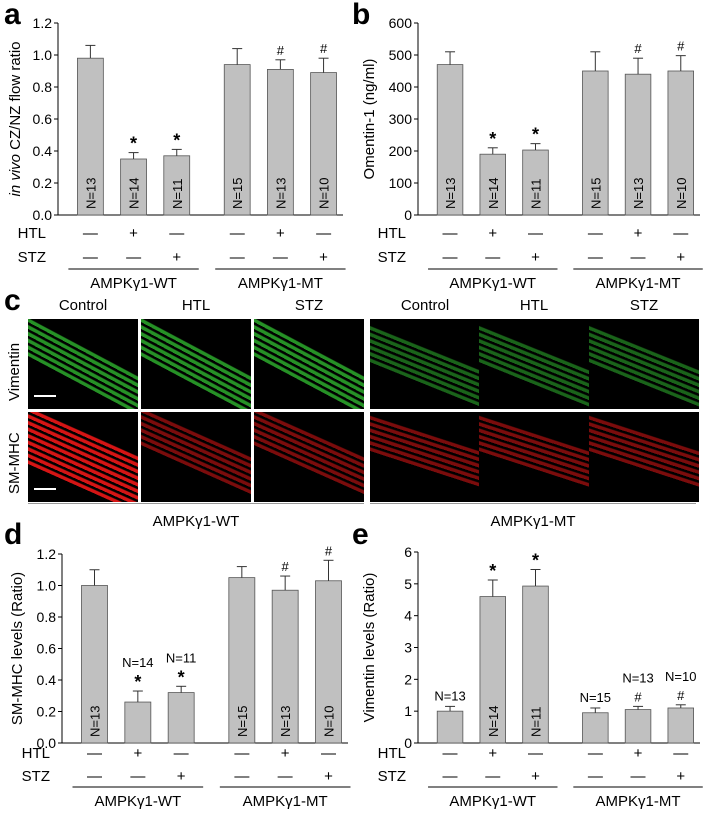  What do you see at coordinates (323, 233) in the screenshot?
I see `htl-mark-a-5: —` at bounding box center [323, 233].